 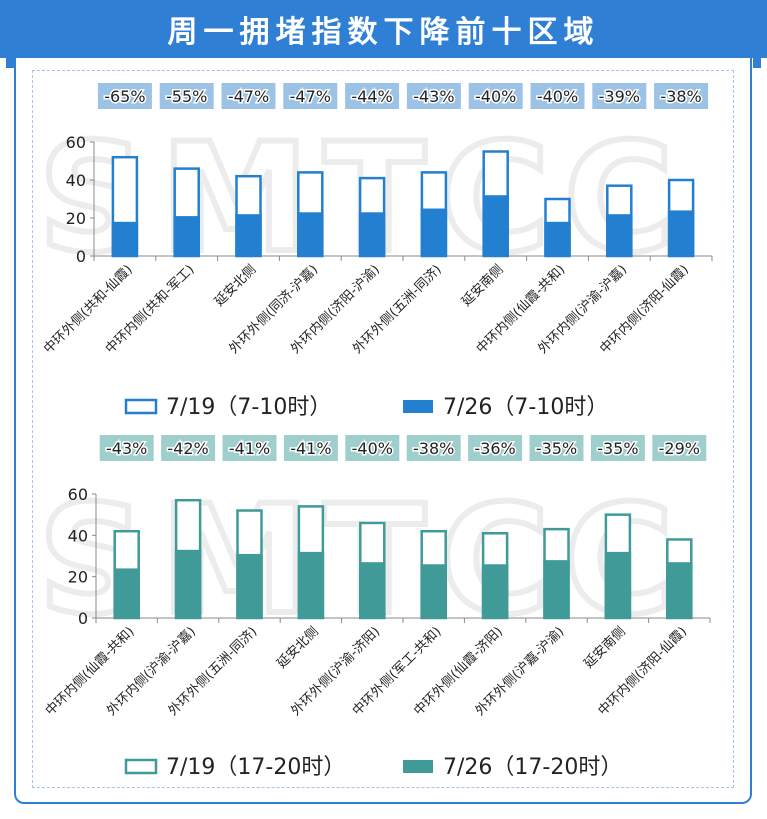 I want to click on change-label: -36%, so click(x=494, y=448).